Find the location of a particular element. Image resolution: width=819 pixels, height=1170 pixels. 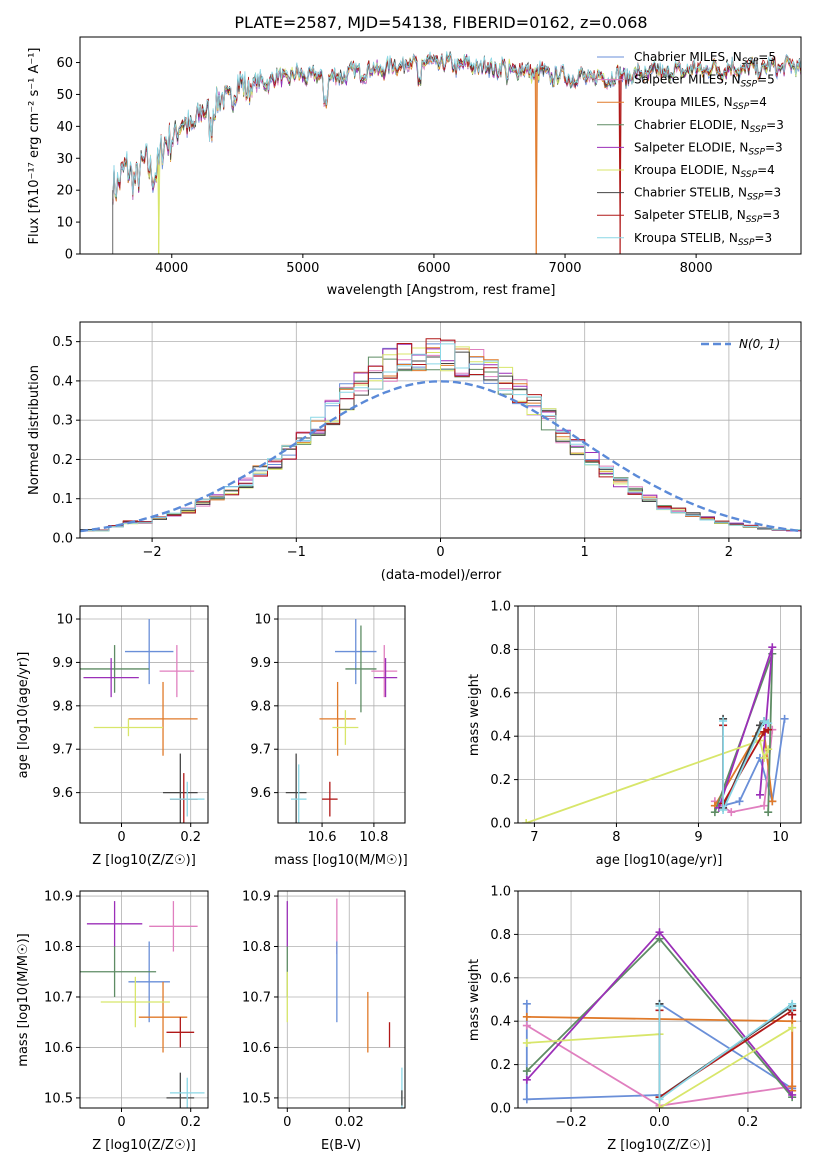

point-chabrier-elodie is located at coordinates (115, 669).